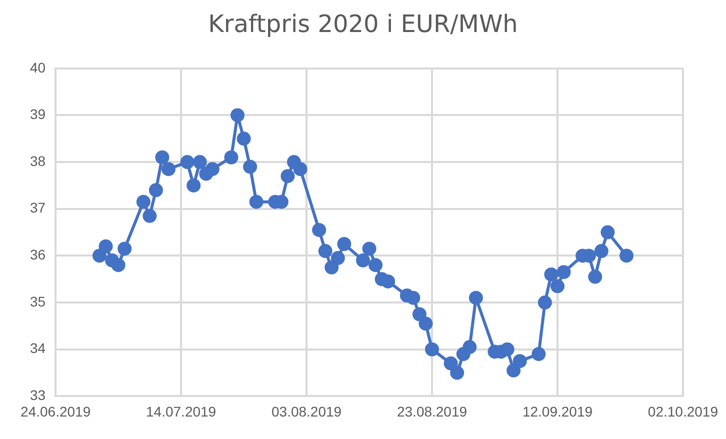  I want to click on x-tick-label: 14.07.2019, so click(181, 411).